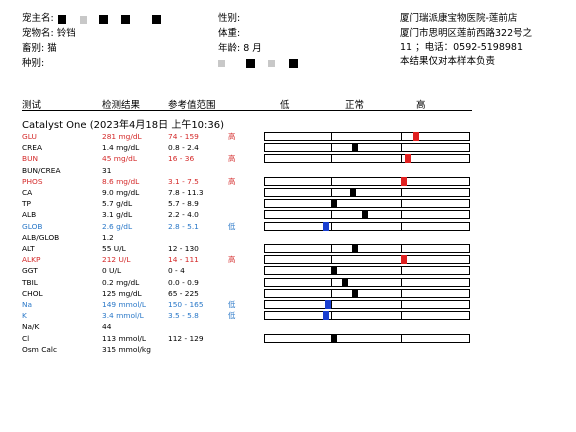  What do you see at coordinates (29, 136) in the screenshot?
I see `test-name: GLU` at bounding box center [29, 136].